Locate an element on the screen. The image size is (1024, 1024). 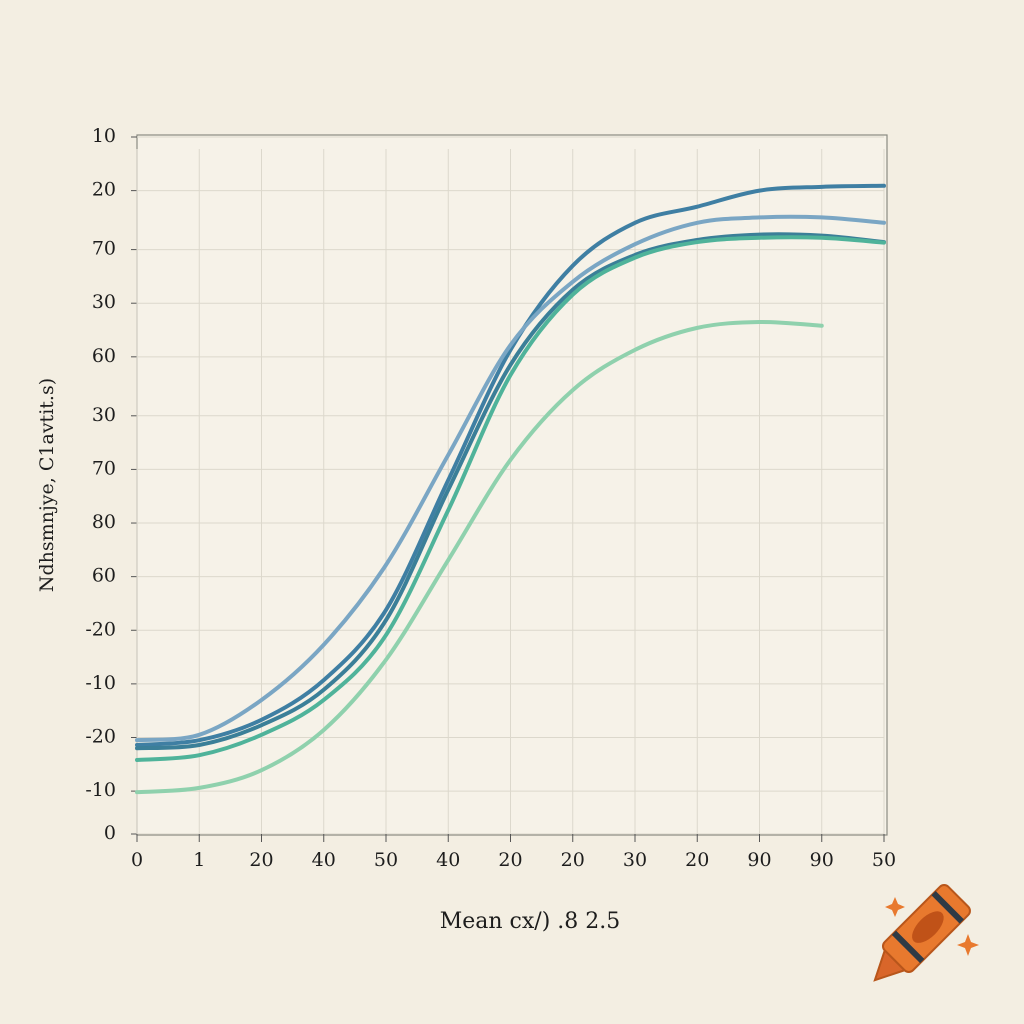
x-tick-label: 0 is located at coordinates (137, 860).